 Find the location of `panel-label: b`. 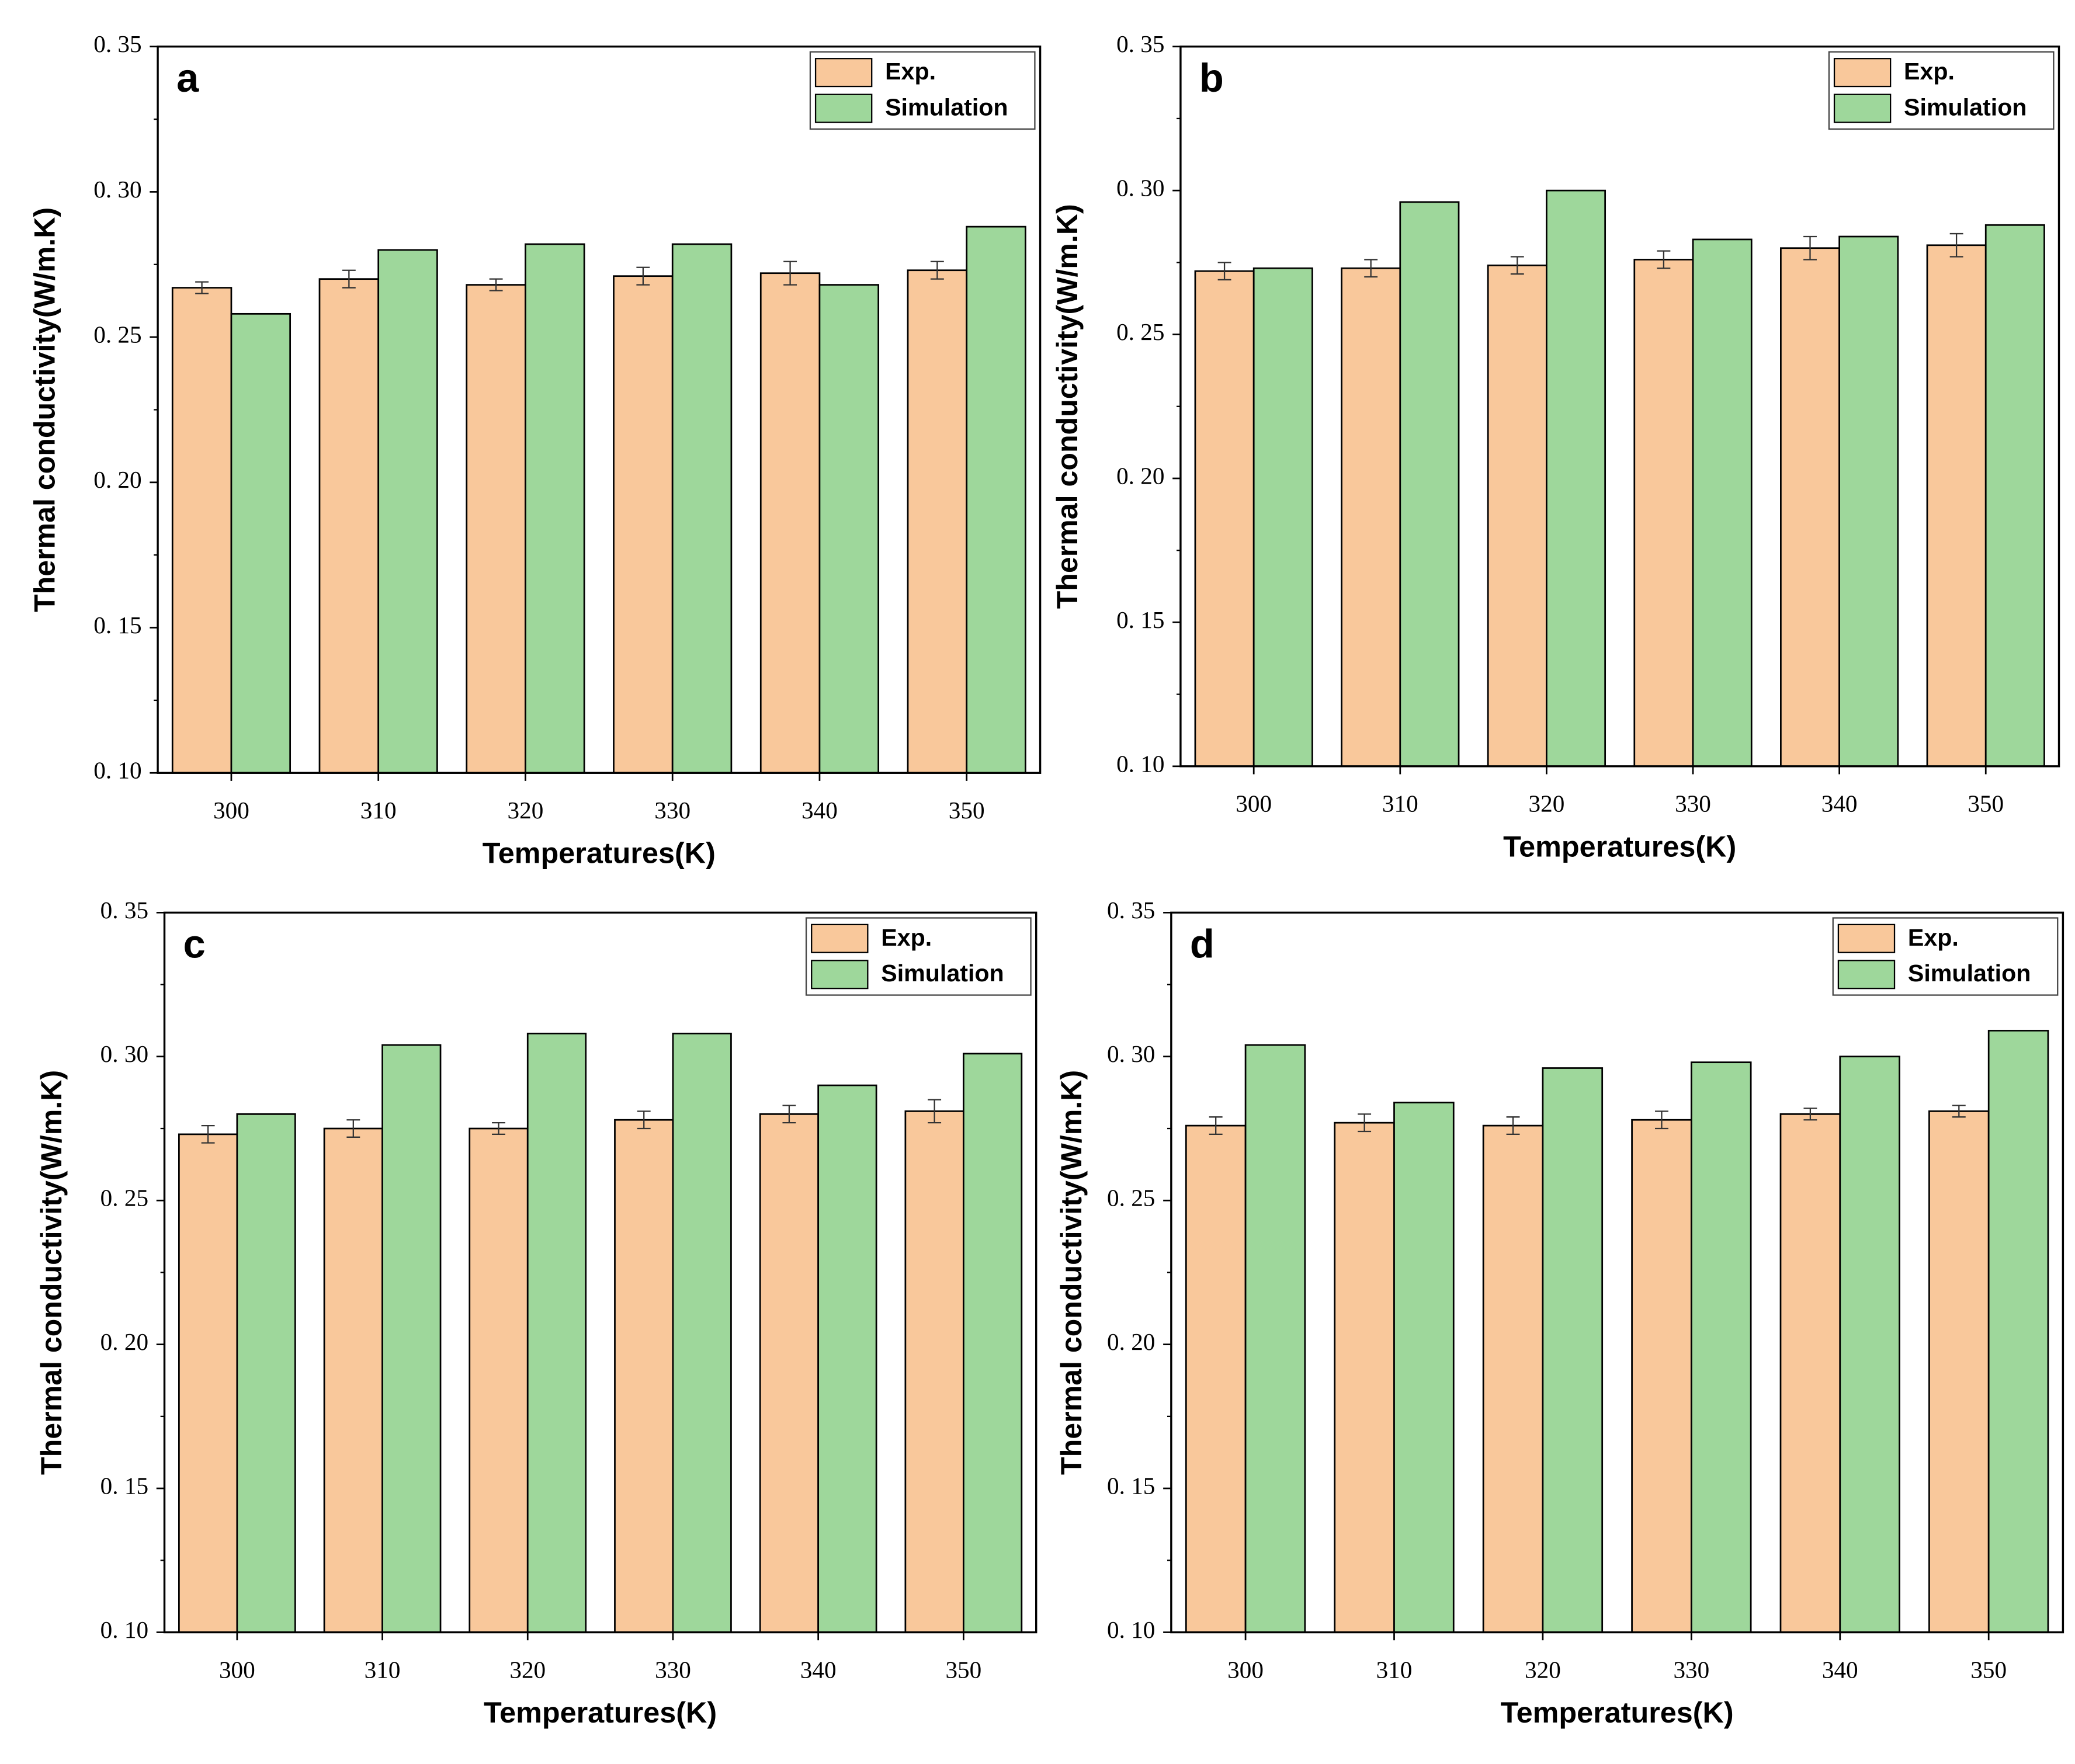

panel-label: b is located at coordinates (1211, 77).